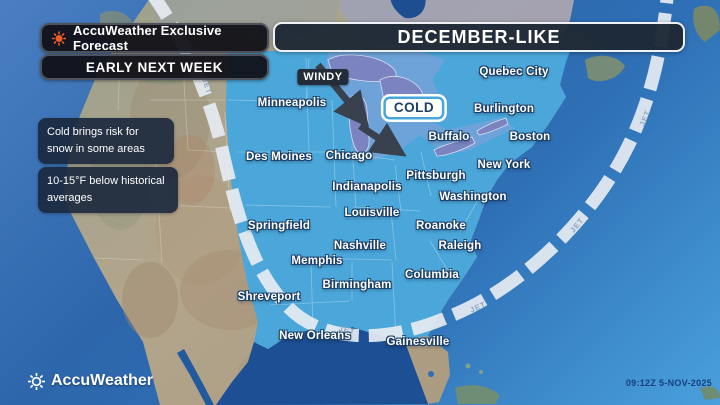 This screenshot has width=720, height=405. What do you see at coordinates (492, 126) in the screenshot?
I see `lake-ontario` at bounding box center [492, 126].